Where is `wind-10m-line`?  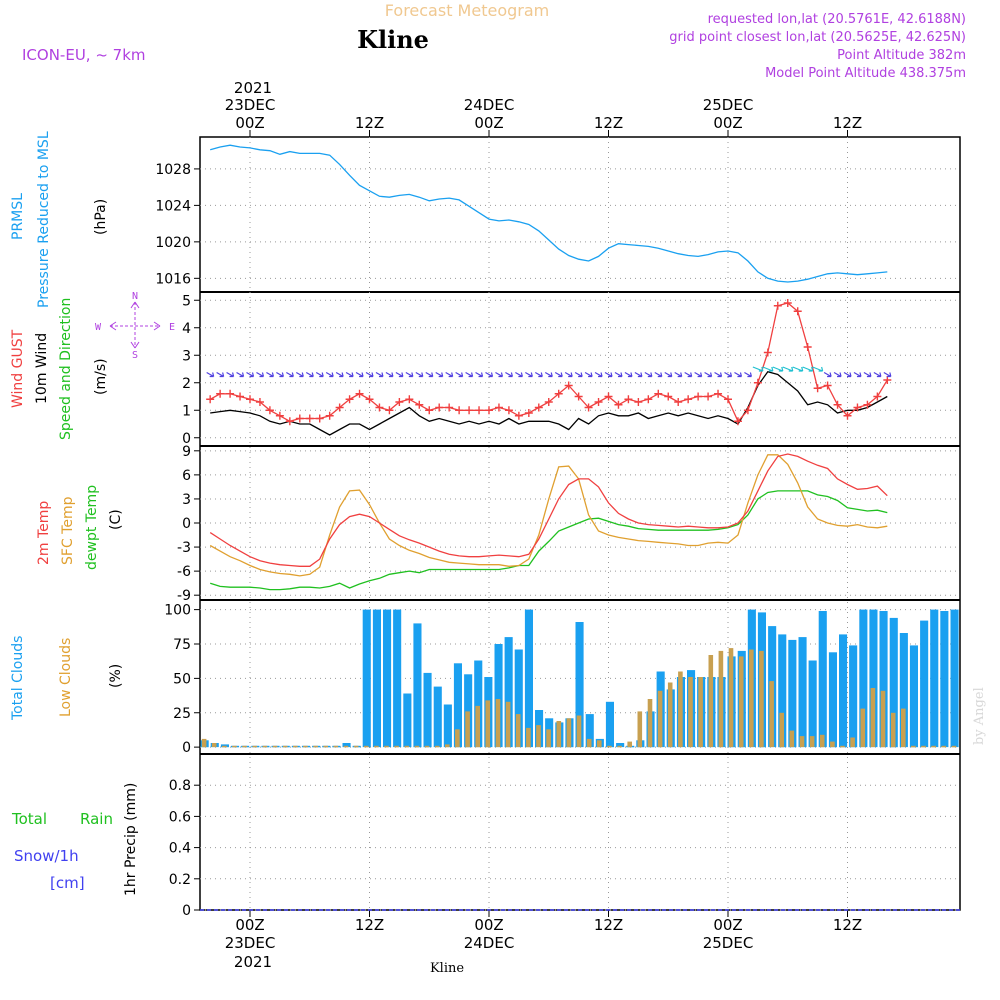
wind-10m-line is located at coordinates (549, 403).